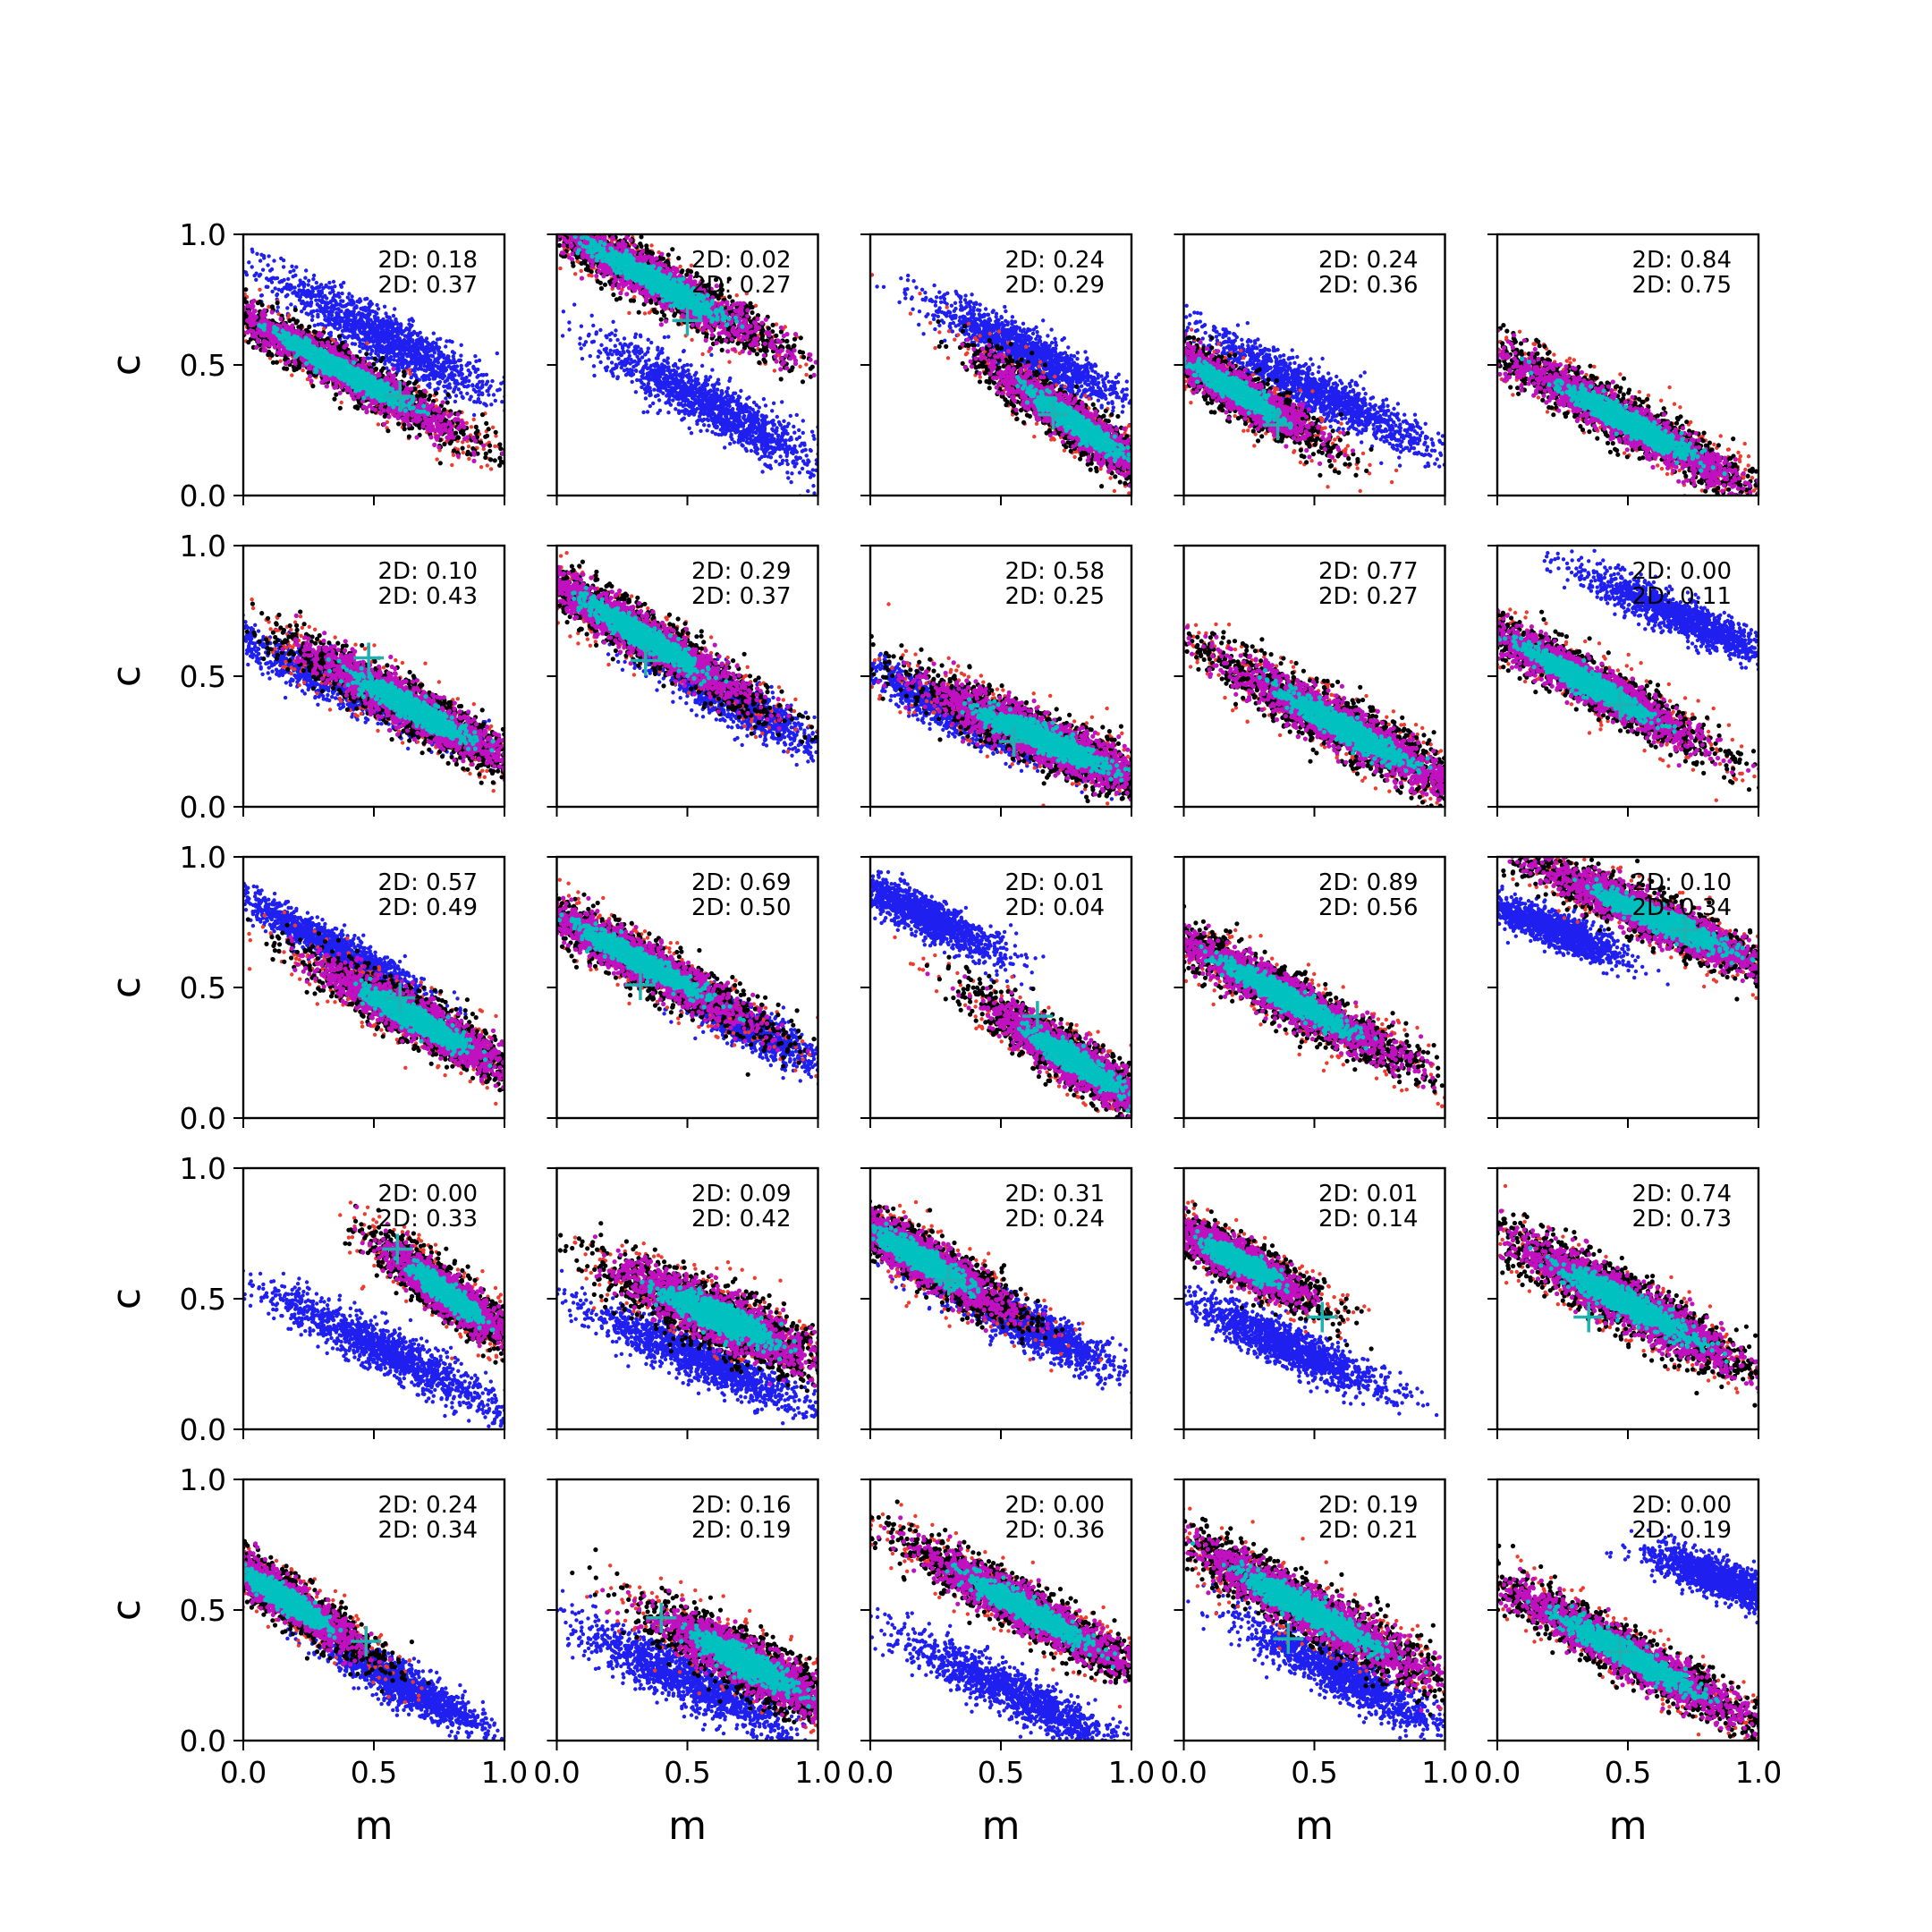 This screenshot has height=1932, width=1932. I want to click on panel-annotation: 2D: 0.56, so click(1368, 907).